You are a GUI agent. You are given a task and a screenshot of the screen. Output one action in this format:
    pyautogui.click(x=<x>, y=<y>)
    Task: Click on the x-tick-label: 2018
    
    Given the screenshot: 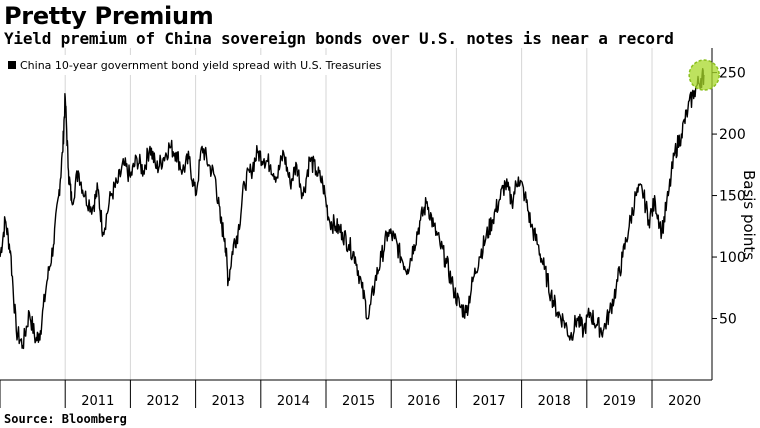 What is the action you would take?
    pyautogui.click(x=554, y=401)
    